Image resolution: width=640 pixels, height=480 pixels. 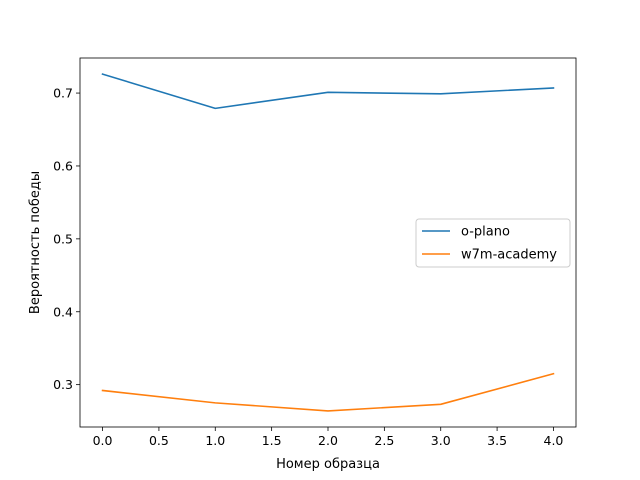 What do you see at coordinates (63, 93) in the screenshot?
I see `y-tick-label: 0.7` at bounding box center [63, 93].